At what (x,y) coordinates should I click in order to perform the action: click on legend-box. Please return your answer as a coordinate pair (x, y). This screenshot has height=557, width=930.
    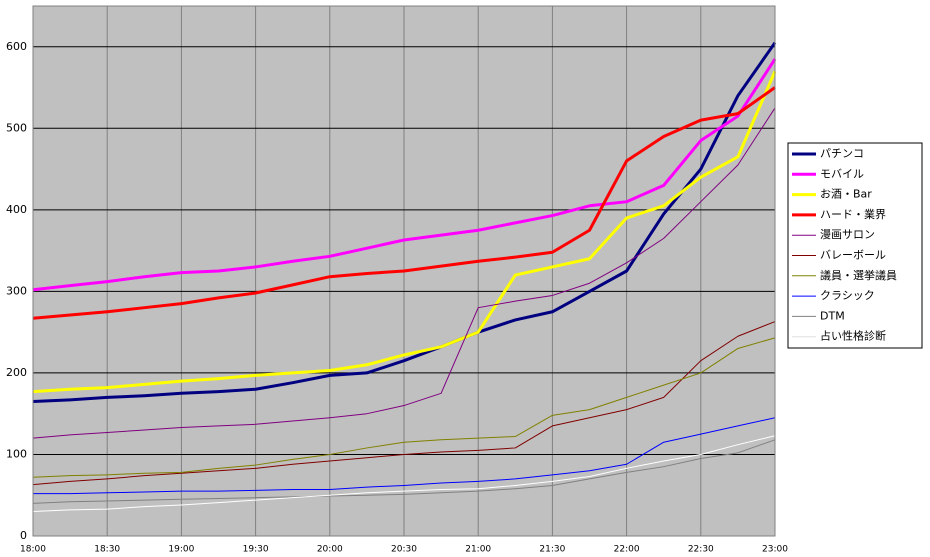
    Looking at the image, I should click on (855, 245).